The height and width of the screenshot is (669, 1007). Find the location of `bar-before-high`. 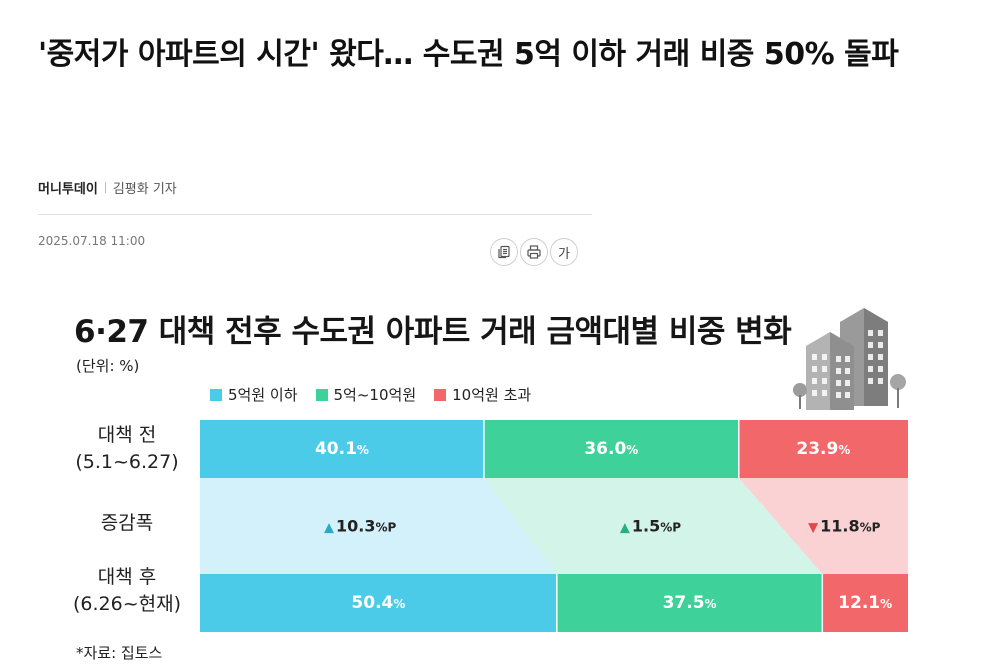

bar-before-high is located at coordinates (823, 449).